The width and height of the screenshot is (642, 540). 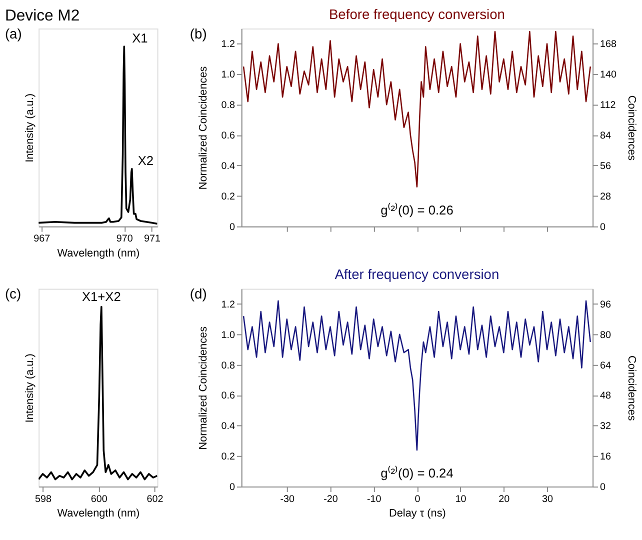 I want to click on x-tick-label: 971, so click(x=152, y=239).